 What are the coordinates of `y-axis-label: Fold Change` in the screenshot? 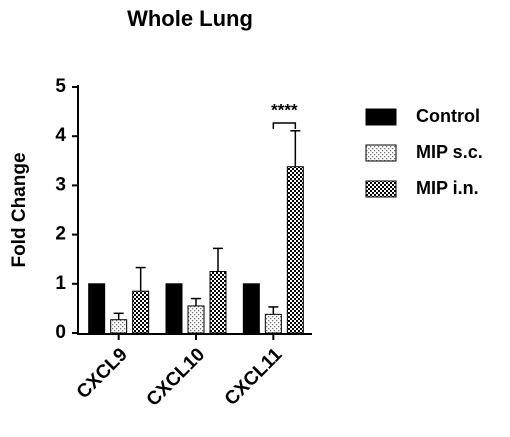 It's located at (19, 209).